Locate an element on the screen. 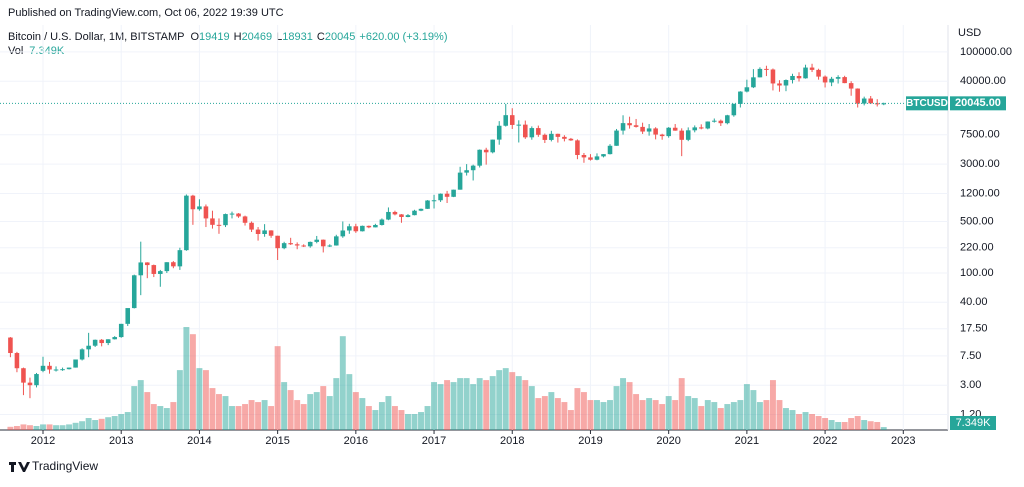 The image size is (1024, 487). y-tick-label: 3000.00 is located at coordinates (980, 164).